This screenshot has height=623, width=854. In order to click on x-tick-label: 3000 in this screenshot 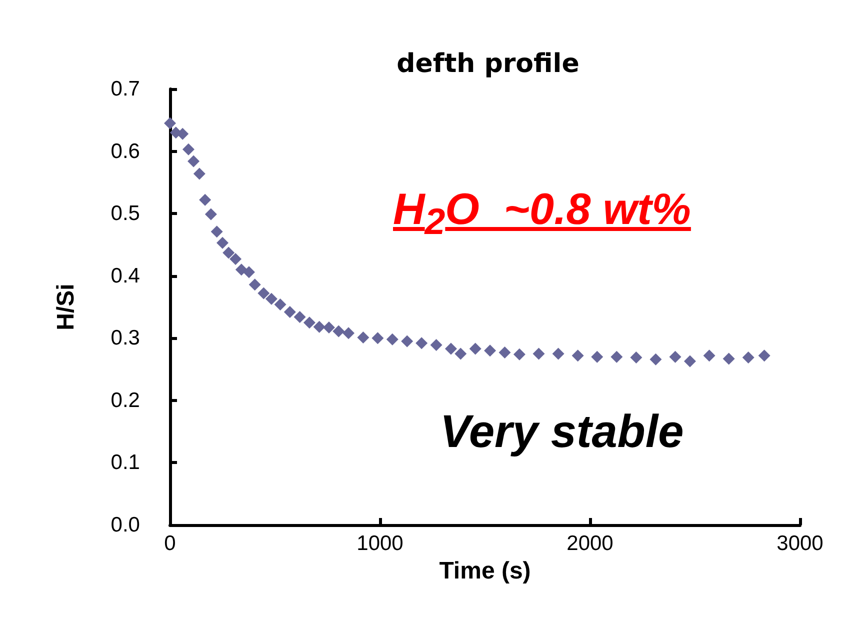, I will do `click(800, 543)`.